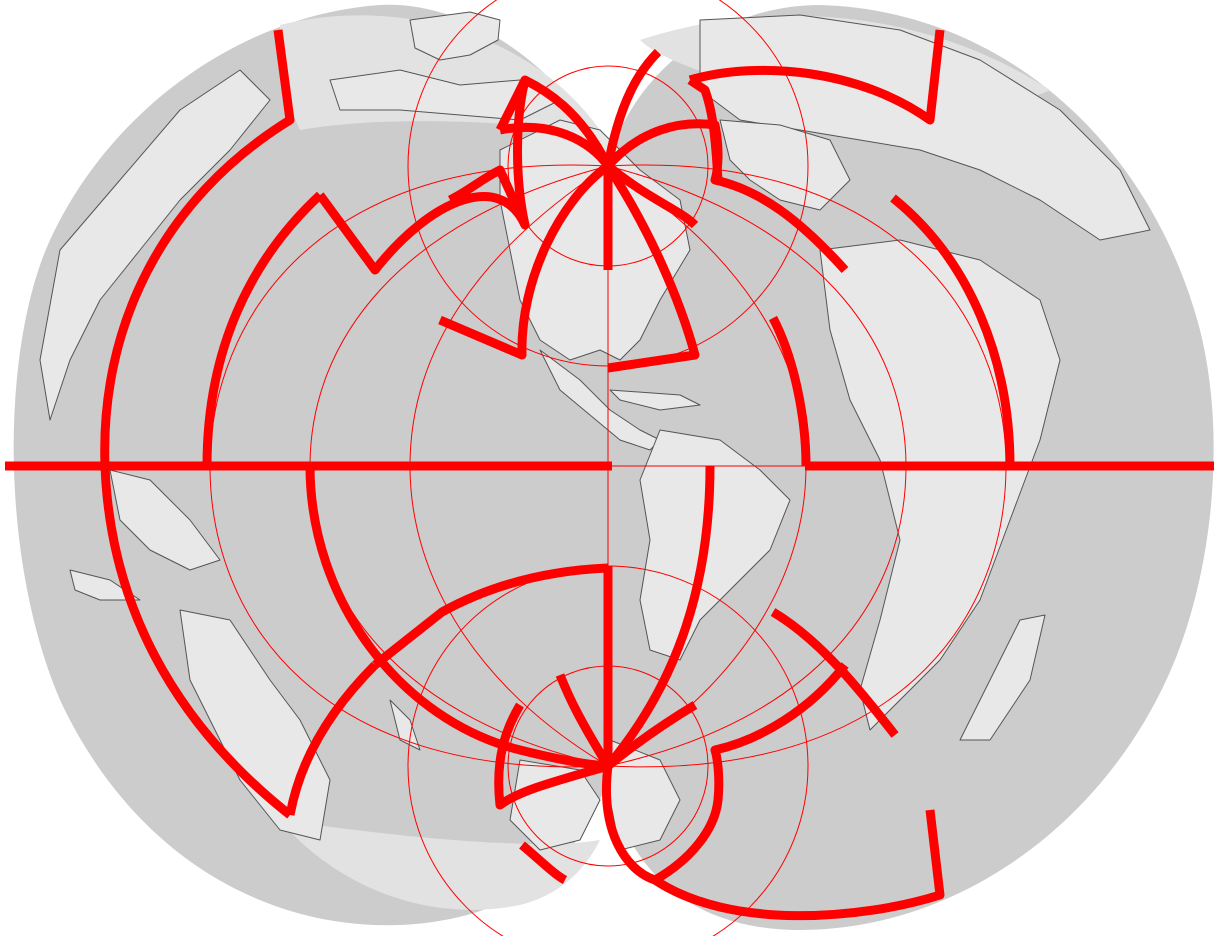  Describe the element at coordinates (952, 330) in the screenshot. I see `interrupt-east-outer` at that location.